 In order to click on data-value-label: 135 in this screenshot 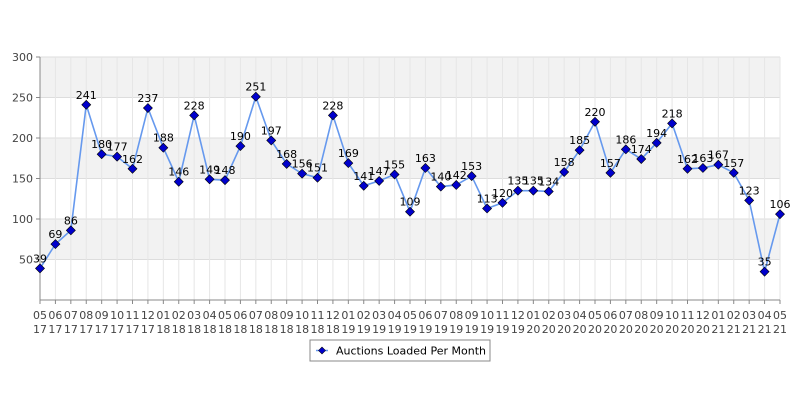, I will do `click(533, 181)`.